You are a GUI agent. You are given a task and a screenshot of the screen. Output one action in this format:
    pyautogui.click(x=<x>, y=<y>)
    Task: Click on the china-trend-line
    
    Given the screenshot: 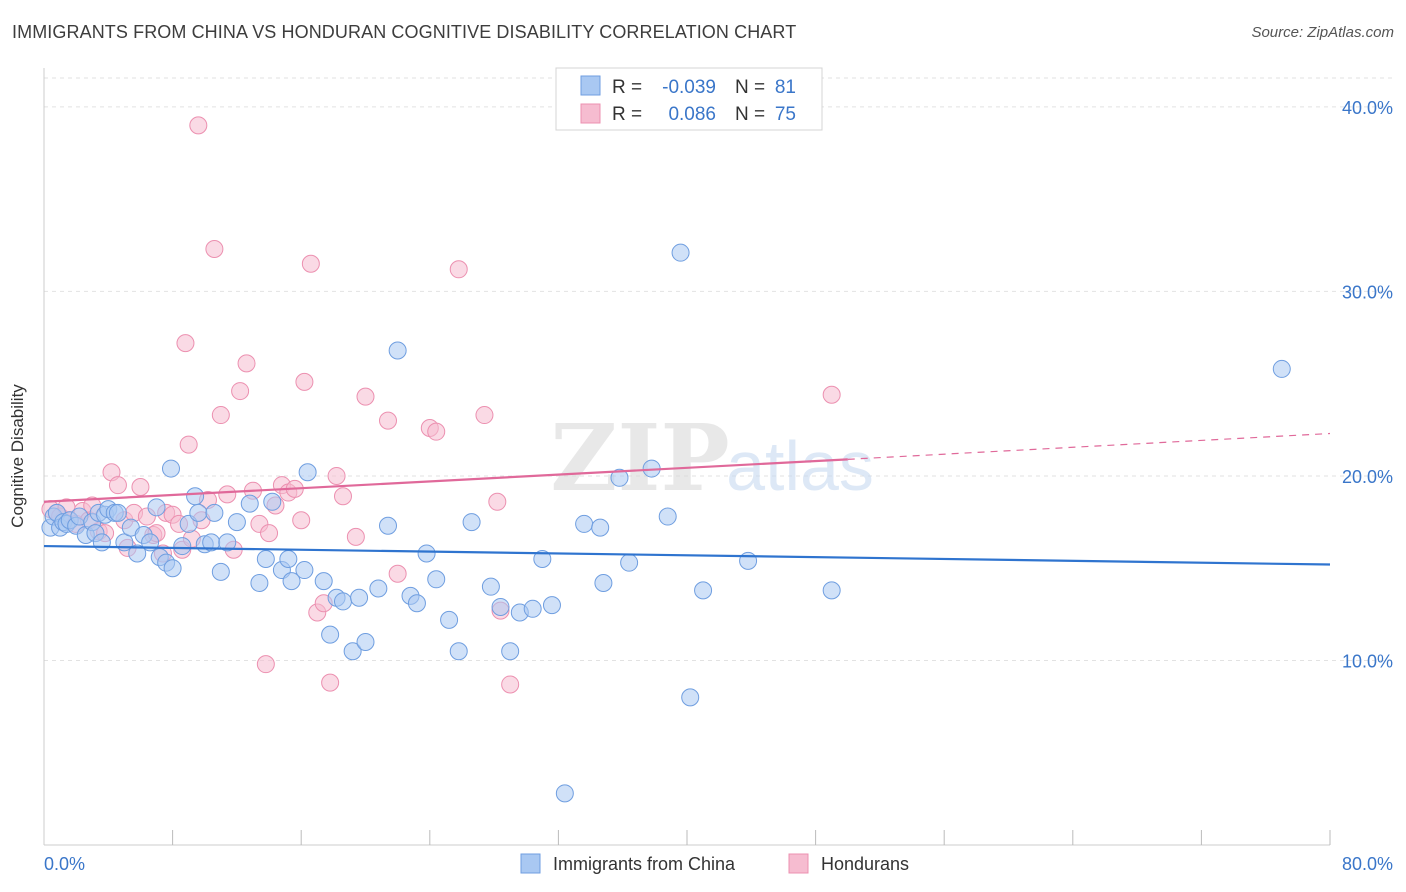 What is the action you would take?
    pyautogui.click(x=687, y=555)
    